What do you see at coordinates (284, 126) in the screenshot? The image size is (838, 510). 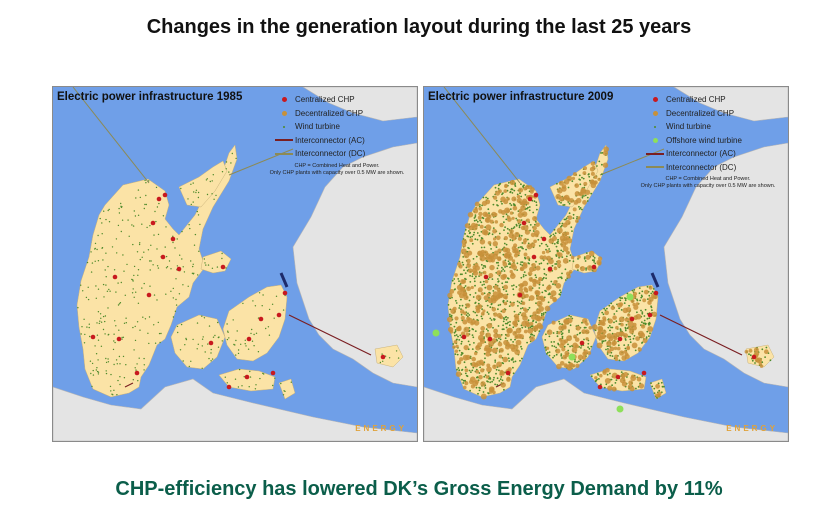 I see `wind-turbine-icon` at bounding box center [284, 126].